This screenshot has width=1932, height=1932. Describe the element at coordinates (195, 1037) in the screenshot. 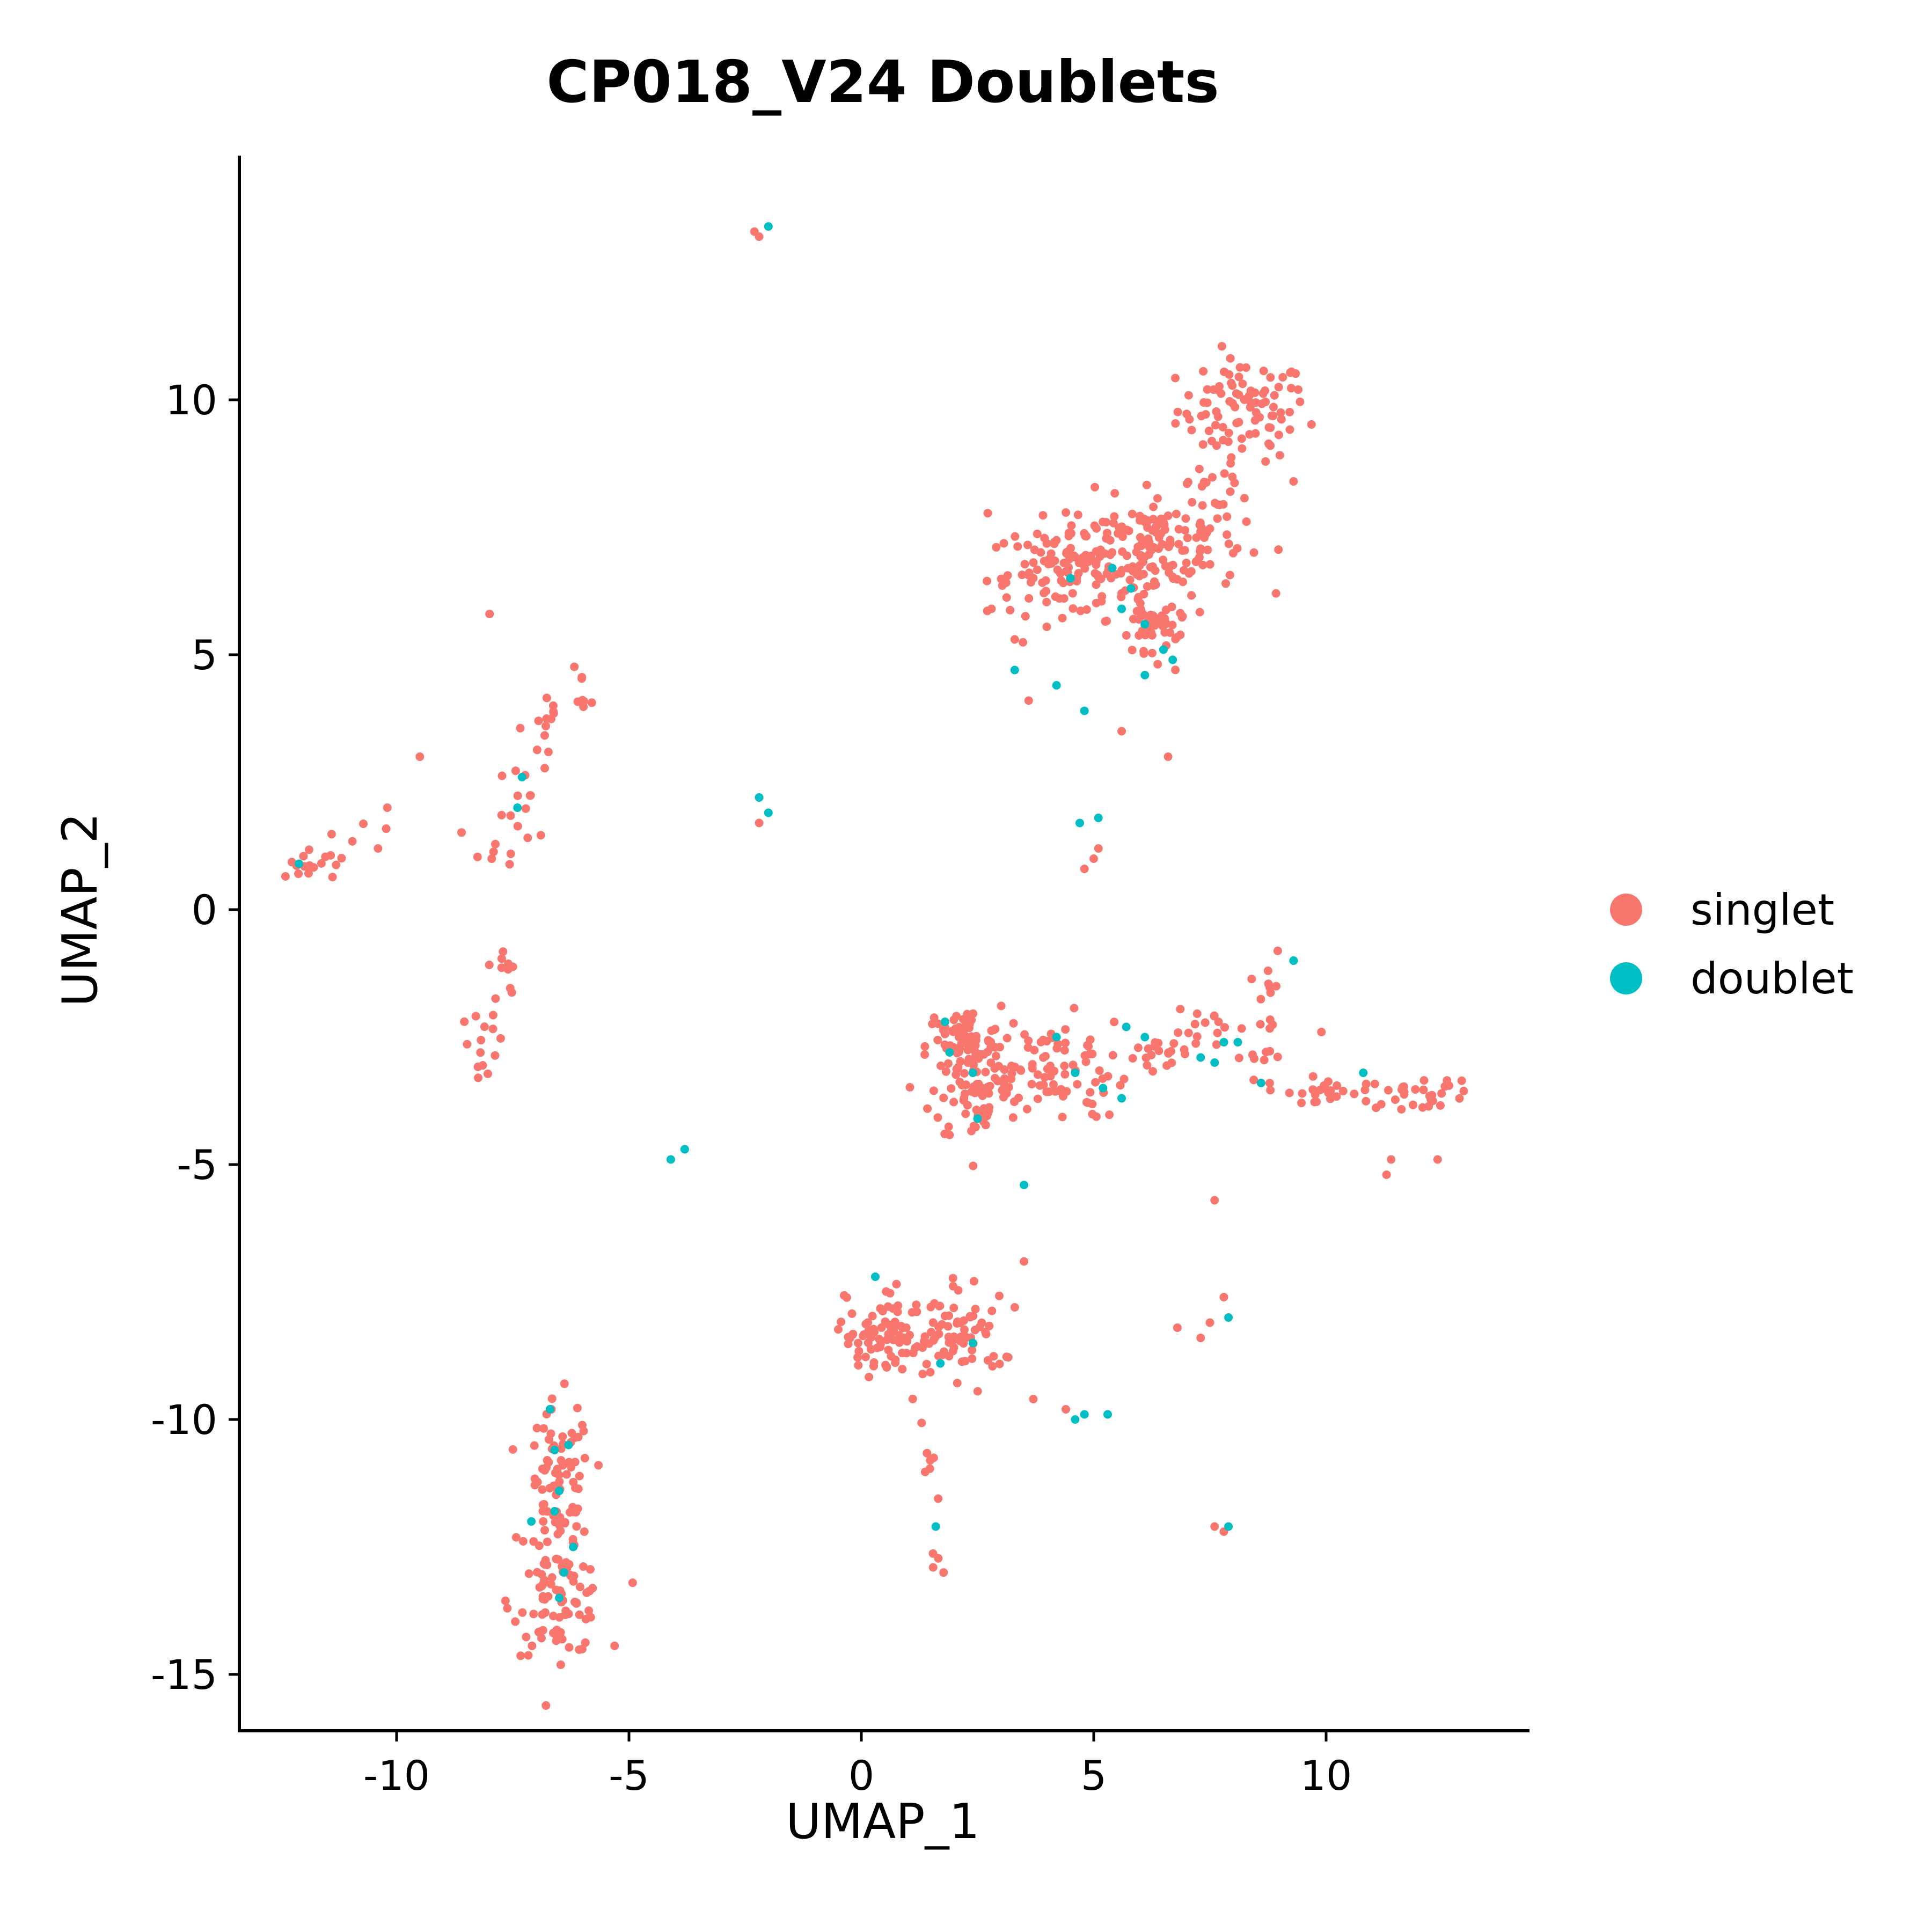

I see `y-axis-ticks: -15 -10 -5 0 5 10` at that location.